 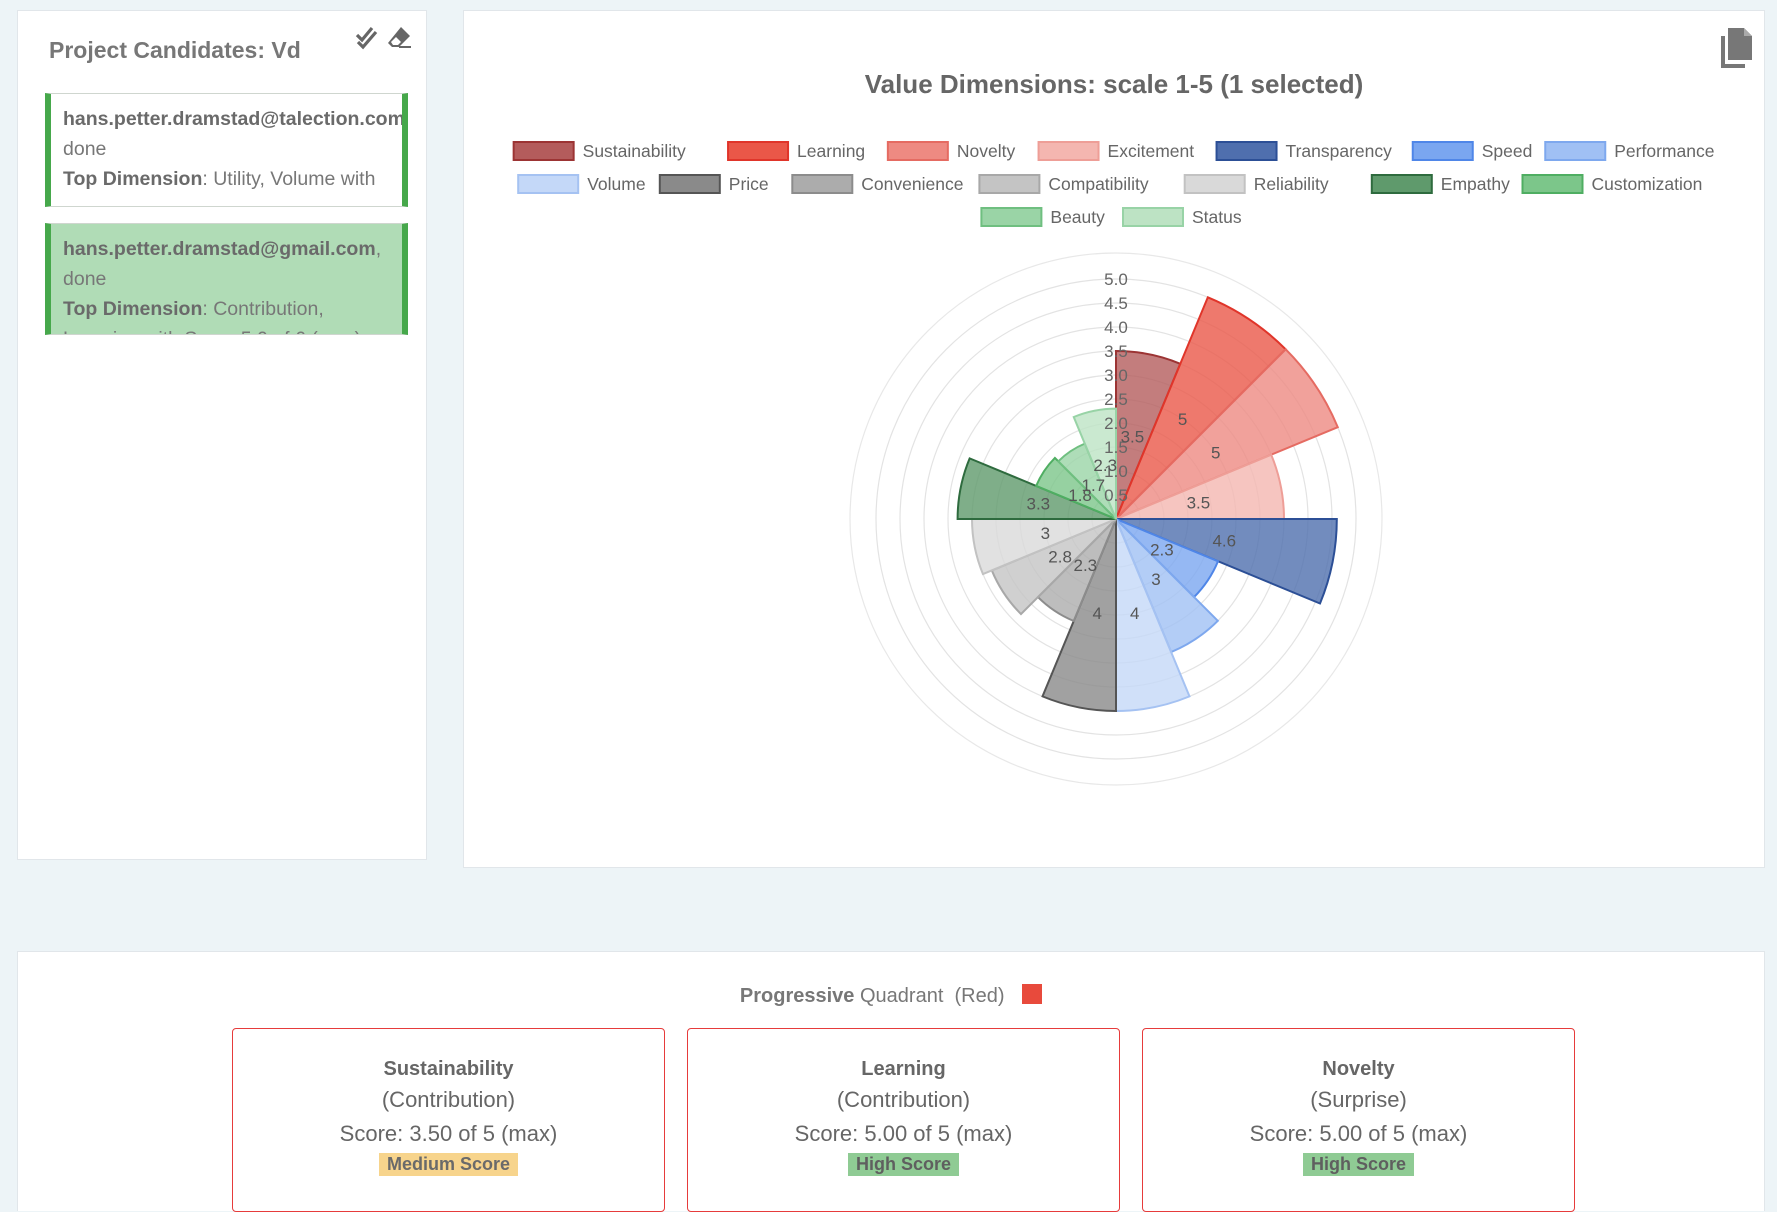 I want to click on candidates-toolbar, so click(x=383, y=37).